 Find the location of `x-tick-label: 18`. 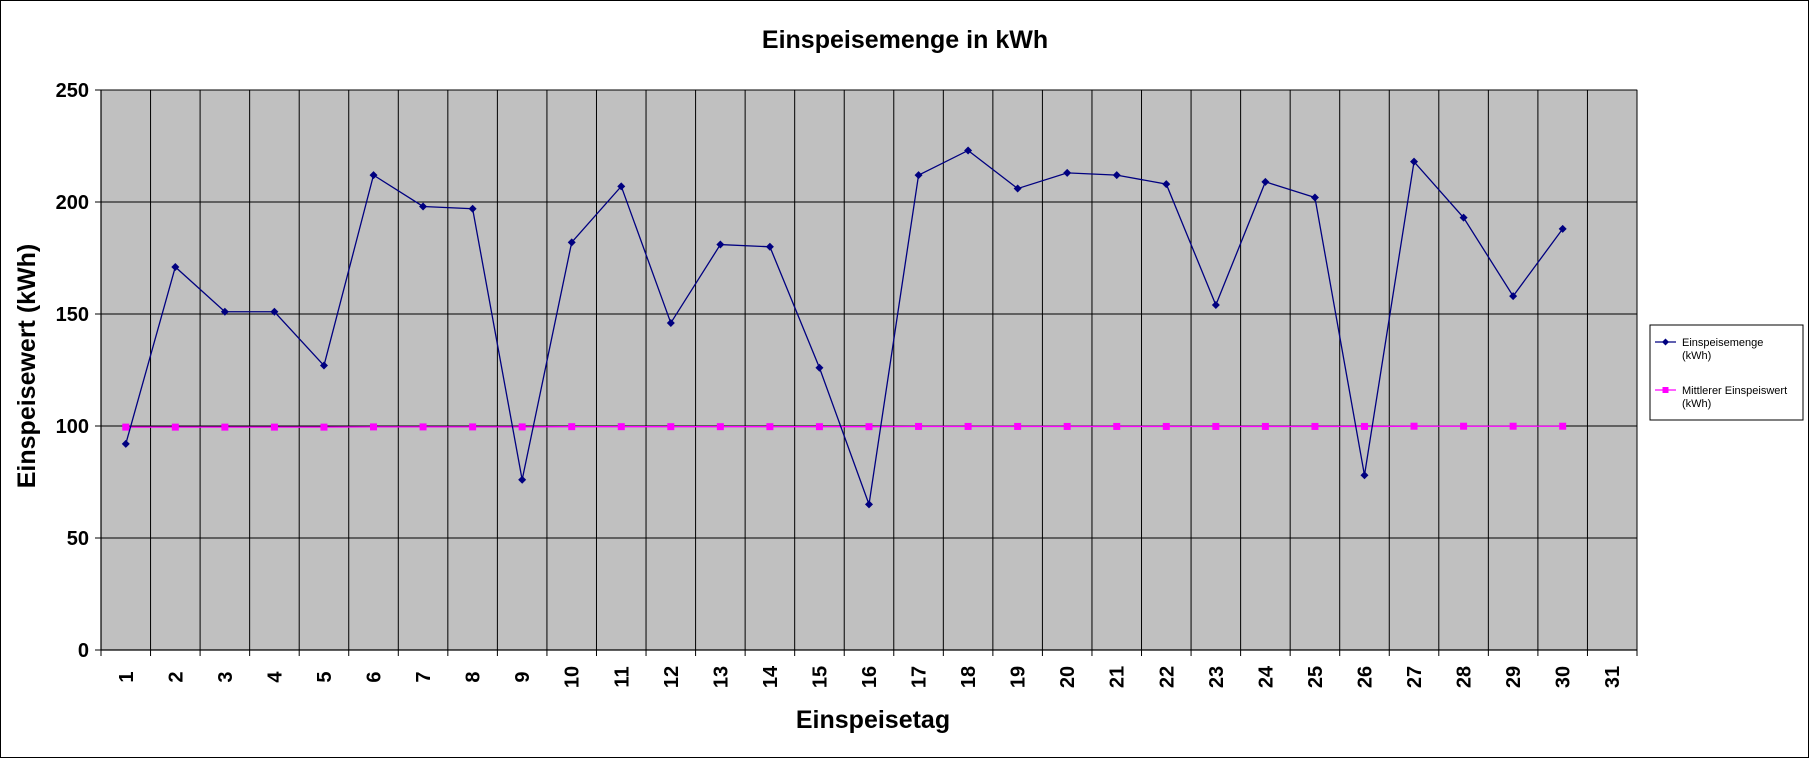

x-tick-label: 18 is located at coordinates (969, 677).